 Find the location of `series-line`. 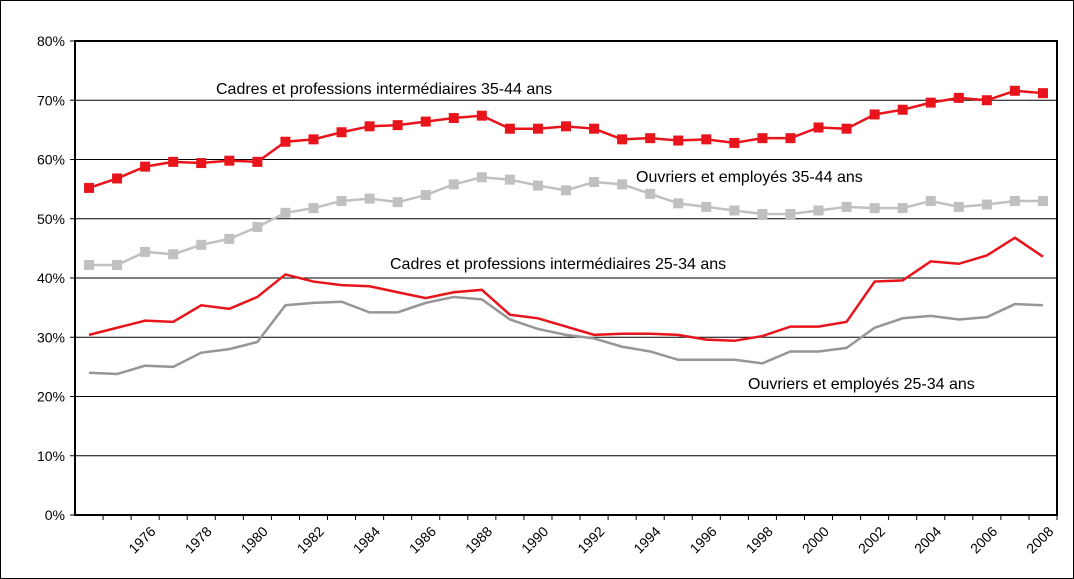

series-line is located at coordinates (566, 335).